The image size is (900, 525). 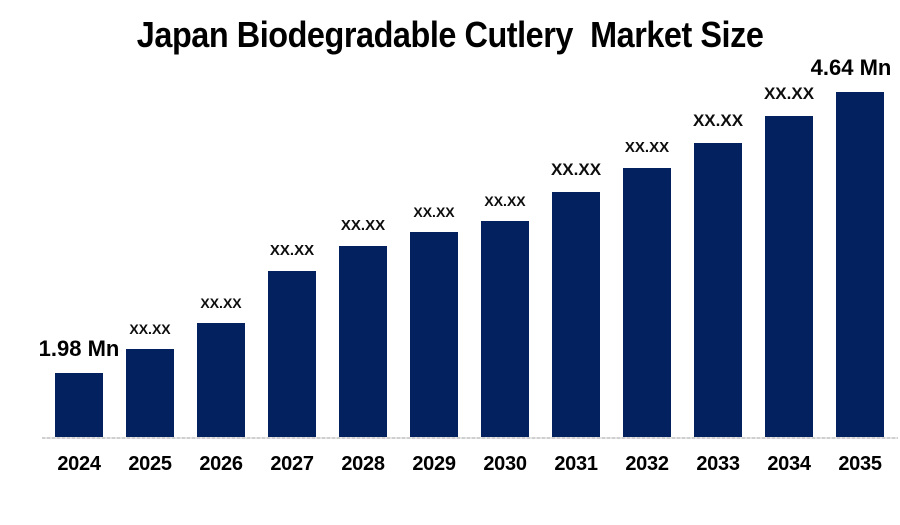 What do you see at coordinates (150, 464) in the screenshot?
I see `x-axis-label: 2025` at bounding box center [150, 464].